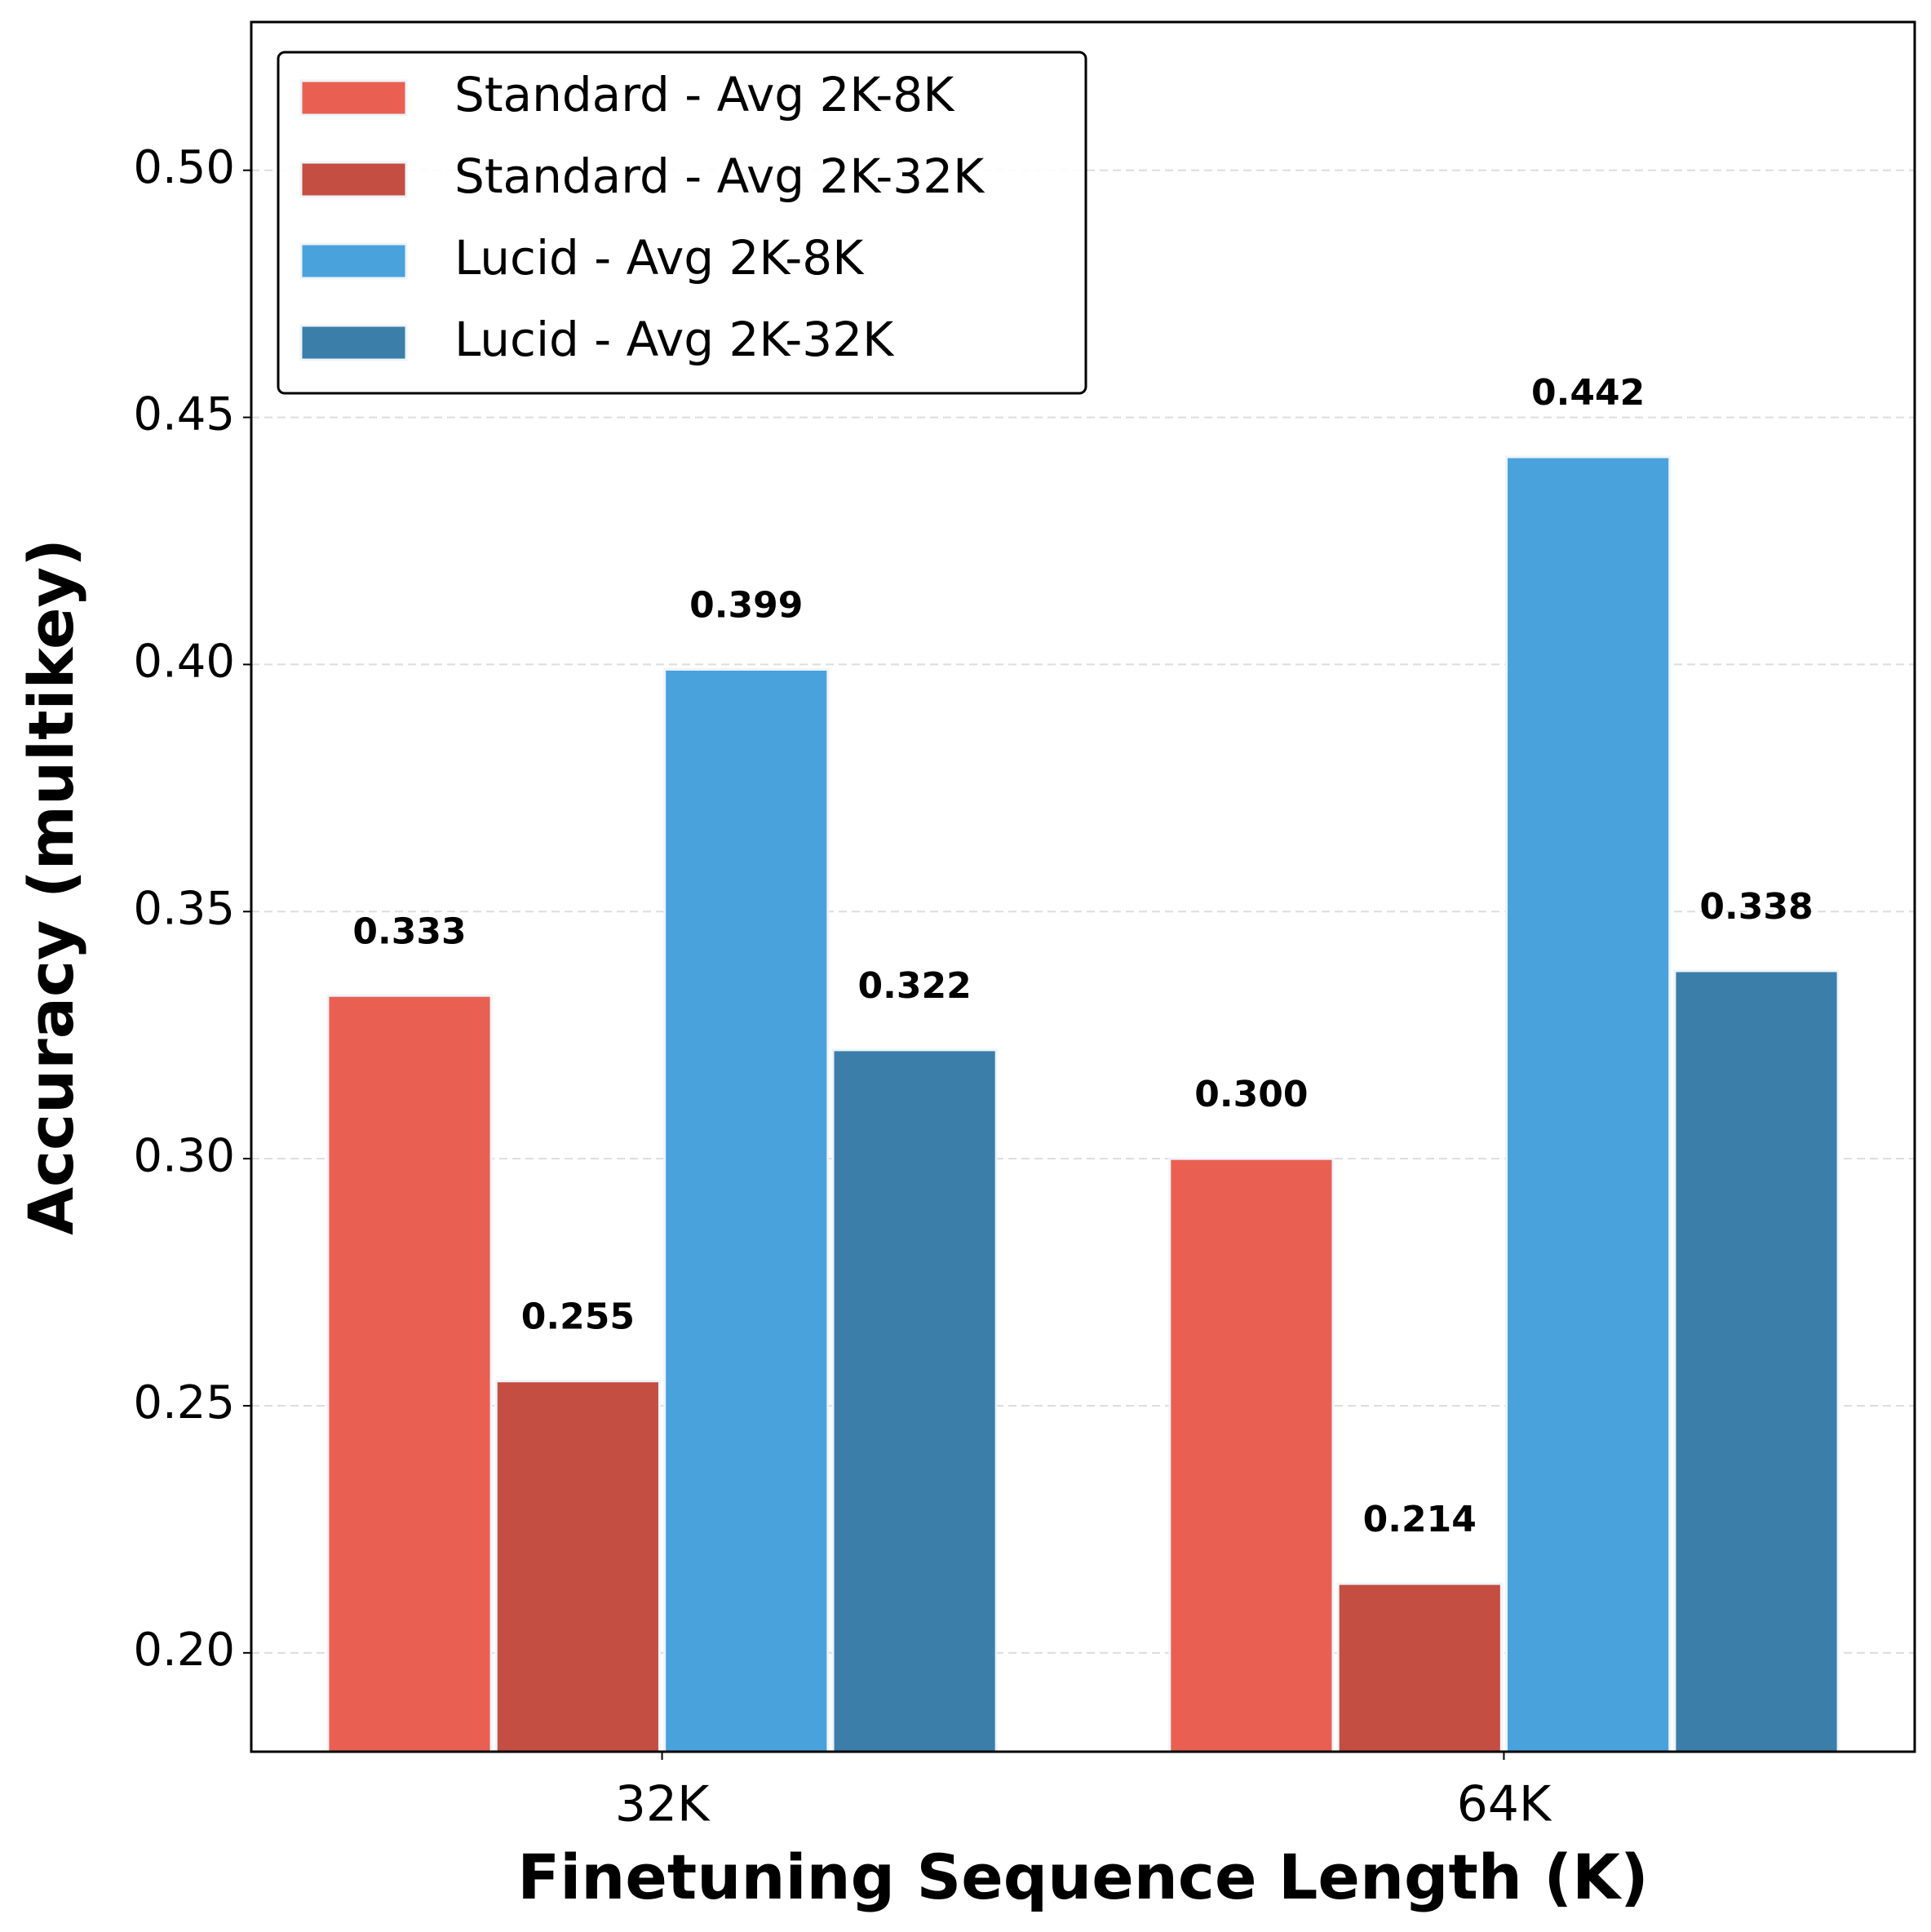 Image resolution: width=1931 pixels, height=1932 pixels. What do you see at coordinates (720, 176) in the screenshot?
I see `legend-label: Standard - Avg 2K-32K` at bounding box center [720, 176].